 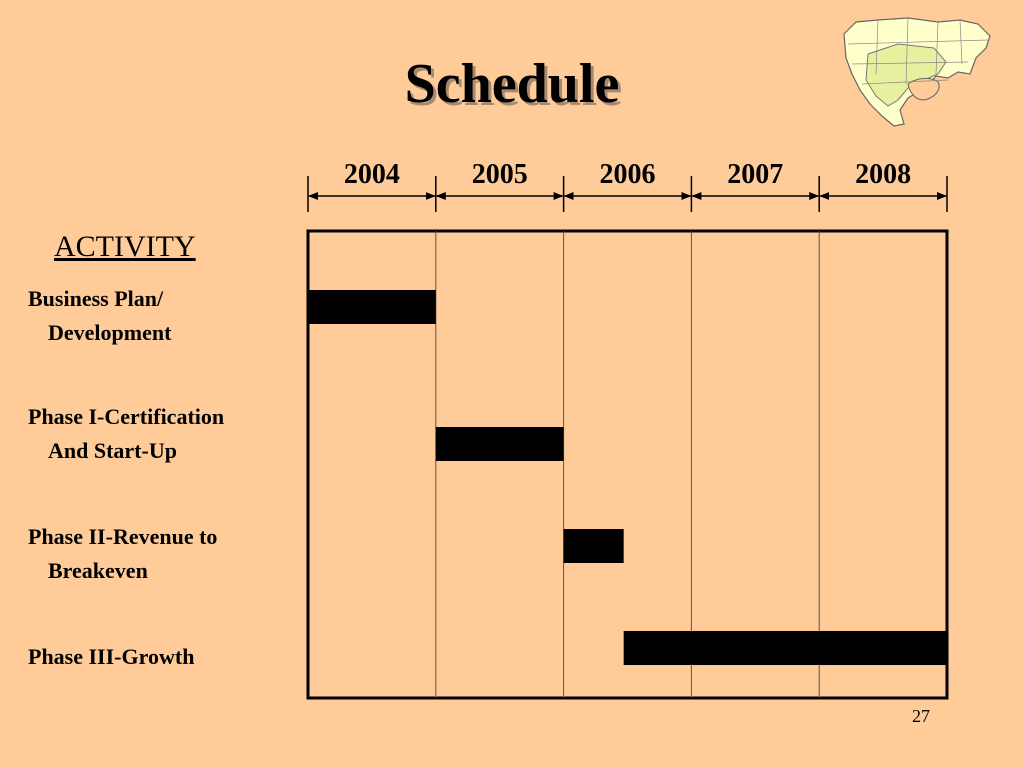 I want to click on year-label: 2007, so click(x=755, y=174).